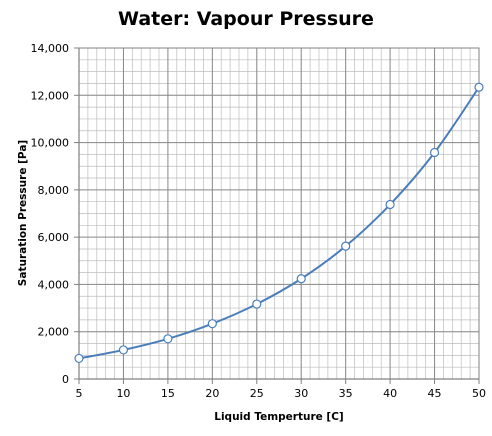 This screenshot has height=436, width=492. What do you see at coordinates (390, 393) in the screenshot?
I see `x-tick-label: 40` at bounding box center [390, 393].